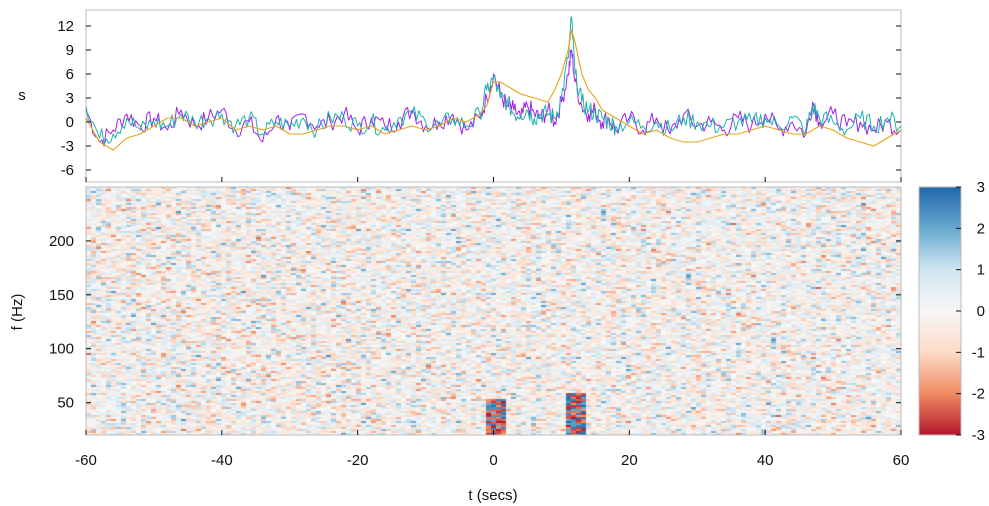 This screenshot has height=506, width=989. Describe the element at coordinates (70, 74) in the screenshot. I see `time-series-y-tick-label: 6` at that location.